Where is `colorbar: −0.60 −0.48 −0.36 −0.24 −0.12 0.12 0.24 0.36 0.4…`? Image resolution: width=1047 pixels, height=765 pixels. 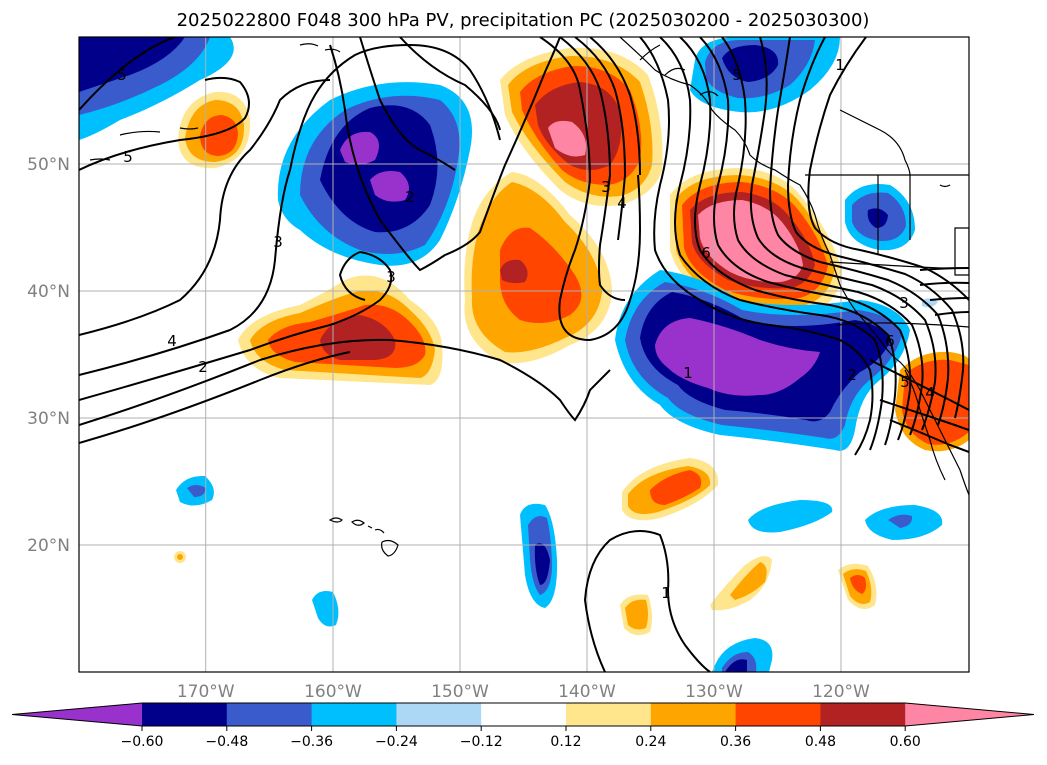
colorbar: −0.60 −0.48 −0.36 −0.24 −0.12 0.12 0.24 0.36 0.4… is located at coordinates (523, 726).